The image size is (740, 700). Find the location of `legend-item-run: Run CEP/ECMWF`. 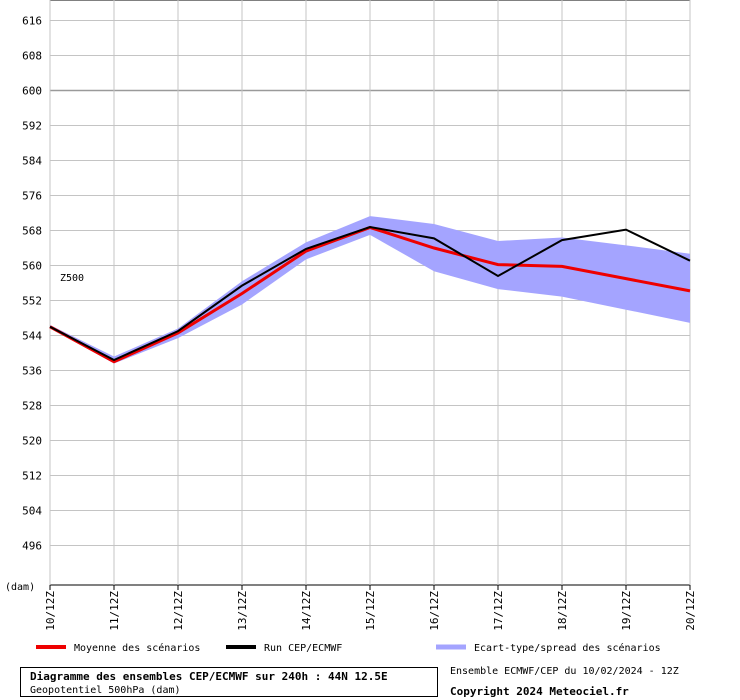

legend-item-run: Run CEP/ECMWF is located at coordinates (284, 648).